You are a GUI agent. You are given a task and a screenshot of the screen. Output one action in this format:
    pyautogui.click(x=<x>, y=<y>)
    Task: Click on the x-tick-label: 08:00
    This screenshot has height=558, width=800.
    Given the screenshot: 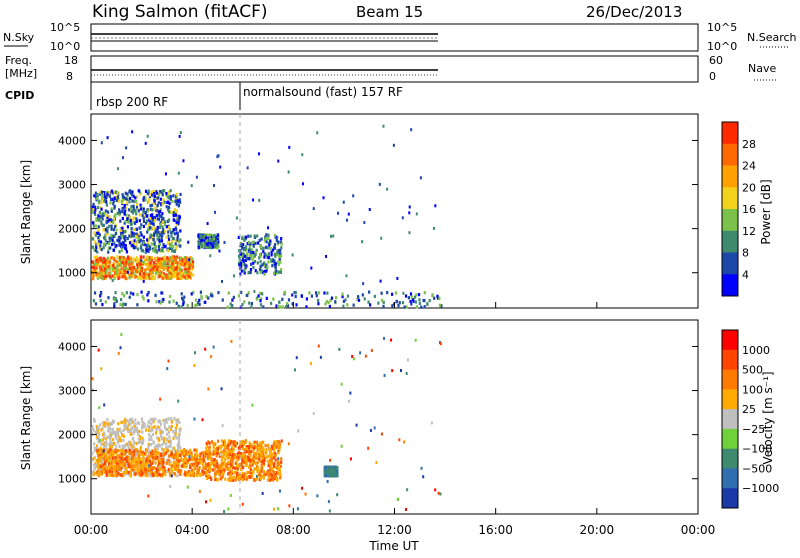 What is the action you would take?
    pyautogui.click(x=293, y=530)
    